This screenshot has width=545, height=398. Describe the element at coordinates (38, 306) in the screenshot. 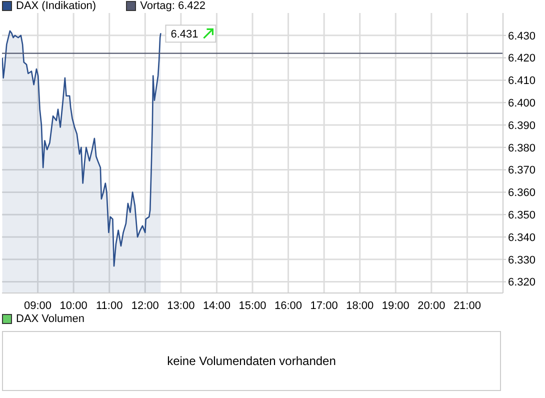

I see `x-tick-label: 09:00` at that location.